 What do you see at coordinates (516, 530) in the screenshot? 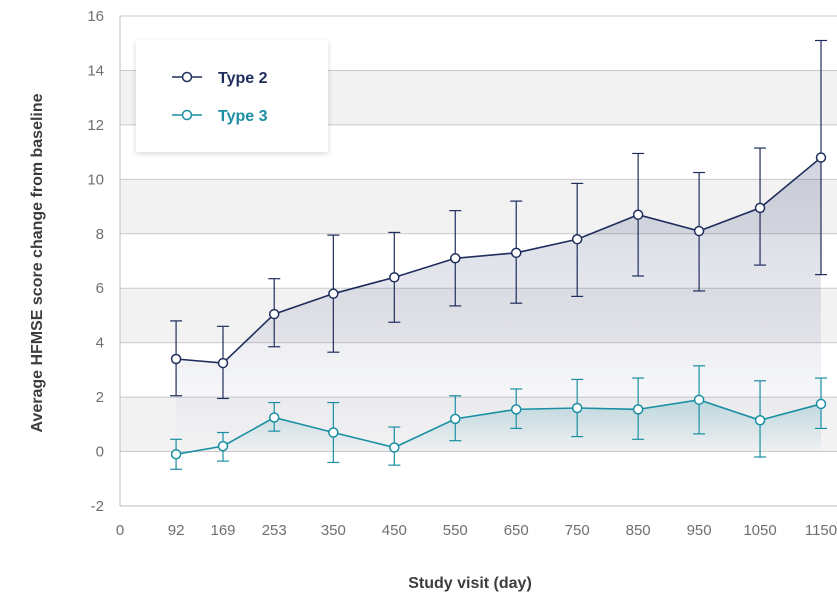
I see `x-tick-label: 650` at bounding box center [516, 530].